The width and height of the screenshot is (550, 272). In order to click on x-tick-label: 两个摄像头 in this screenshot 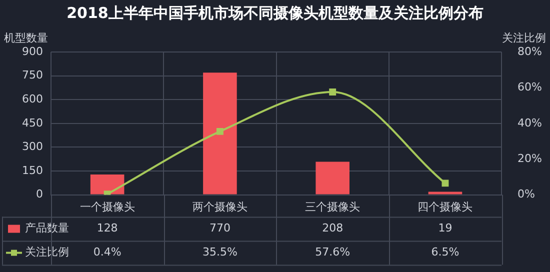, I will do `click(220, 207)`.